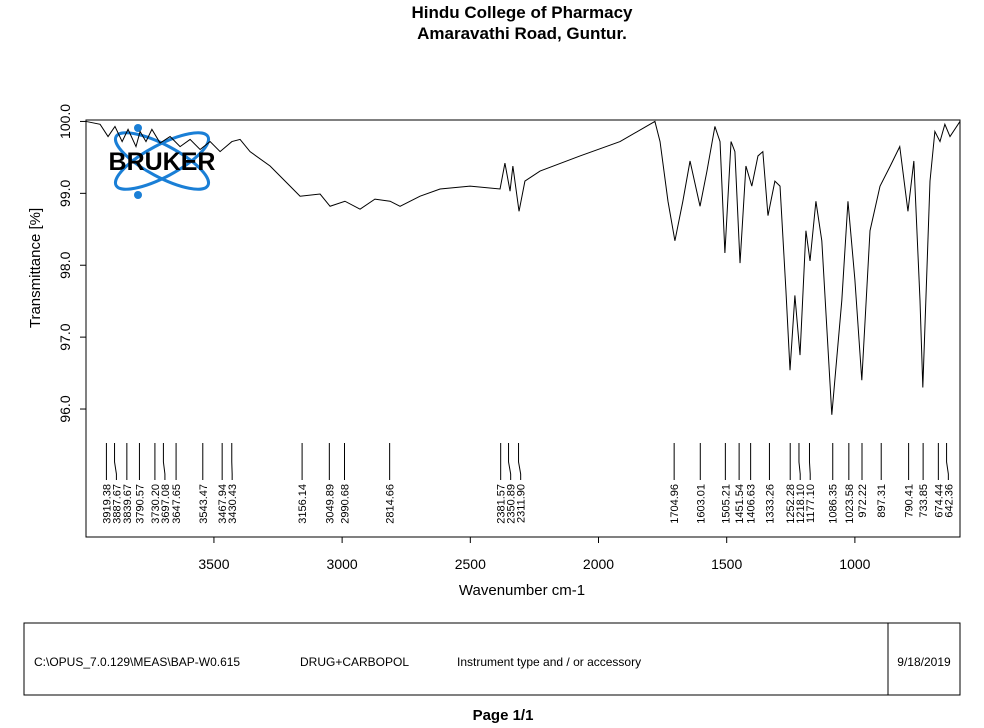 Image resolution: width=984 pixels, height=728 pixels. I want to click on footer-instrument: Instrument type and / or accessory, so click(549, 662).